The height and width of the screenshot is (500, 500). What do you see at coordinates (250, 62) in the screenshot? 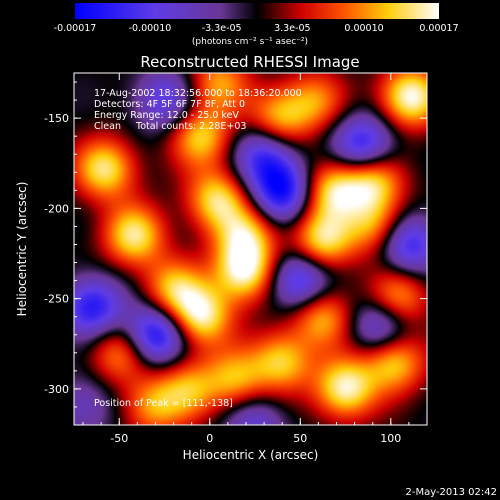
I see `chart-title: Reconstructed RHESSI Image` at bounding box center [250, 62].